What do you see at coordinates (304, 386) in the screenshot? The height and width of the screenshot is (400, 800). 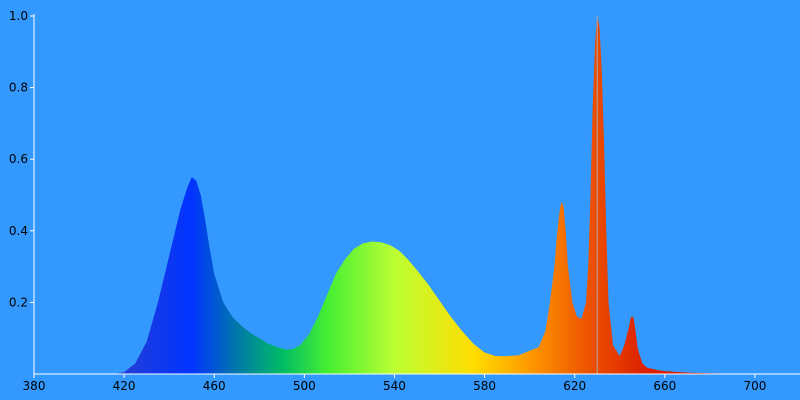 I see `x-tick-label: 500` at bounding box center [304, 386].